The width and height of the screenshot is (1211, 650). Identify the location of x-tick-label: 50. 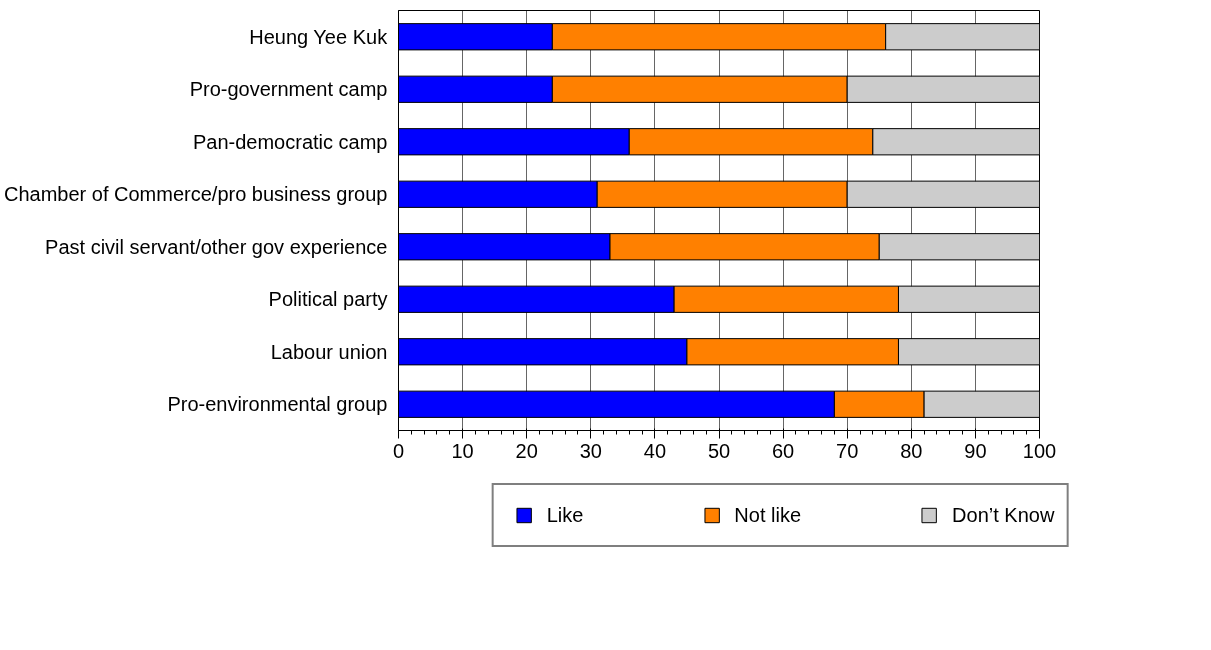
(719, 450).